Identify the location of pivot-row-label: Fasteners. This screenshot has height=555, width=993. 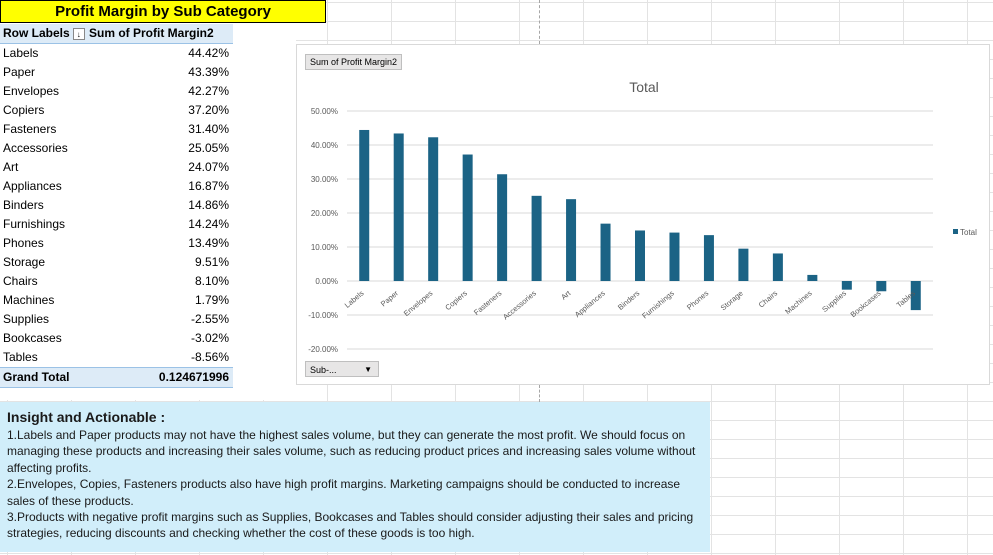
(30, 129).